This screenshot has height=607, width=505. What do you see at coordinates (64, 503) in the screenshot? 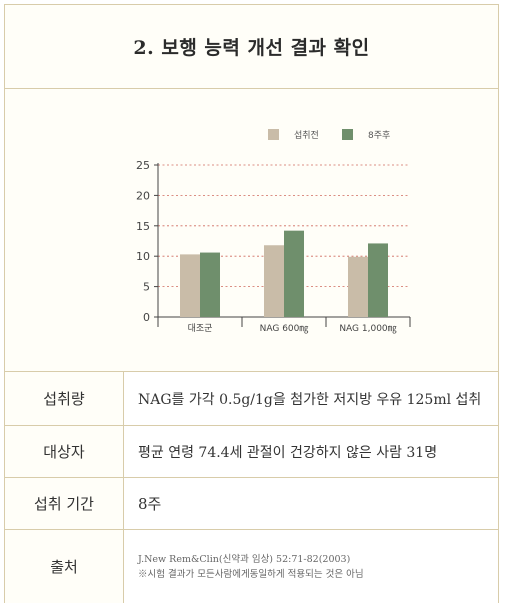
I see `period-label: 섭취 기간` at bounding box center [64, 503].